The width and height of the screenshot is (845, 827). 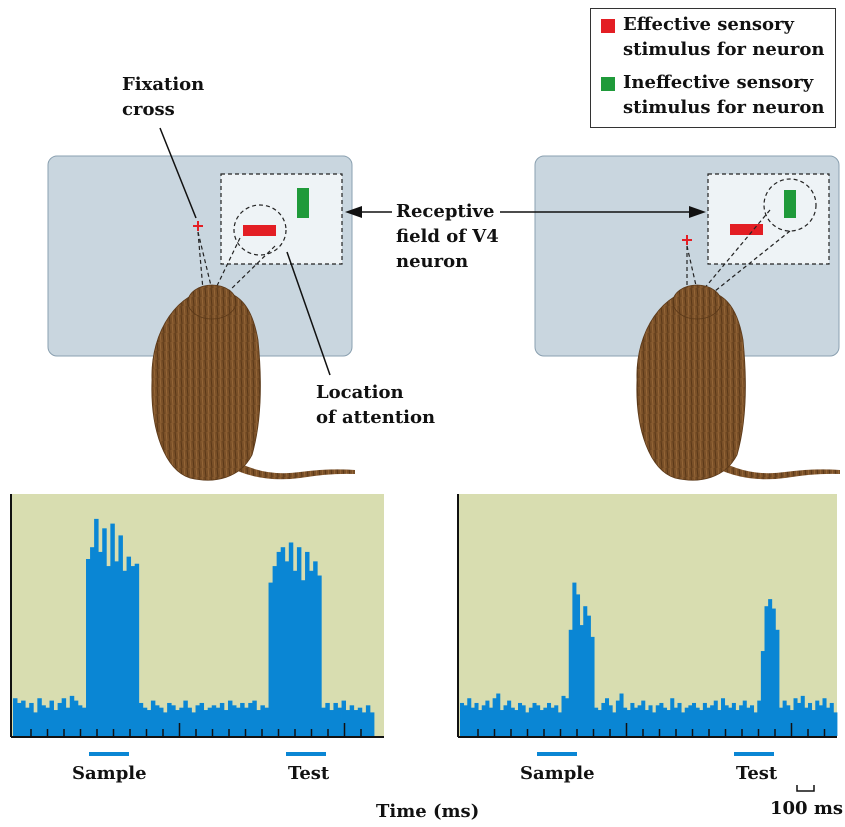 I want to click on histogram-left-ticks, so click(x=196, y=730).